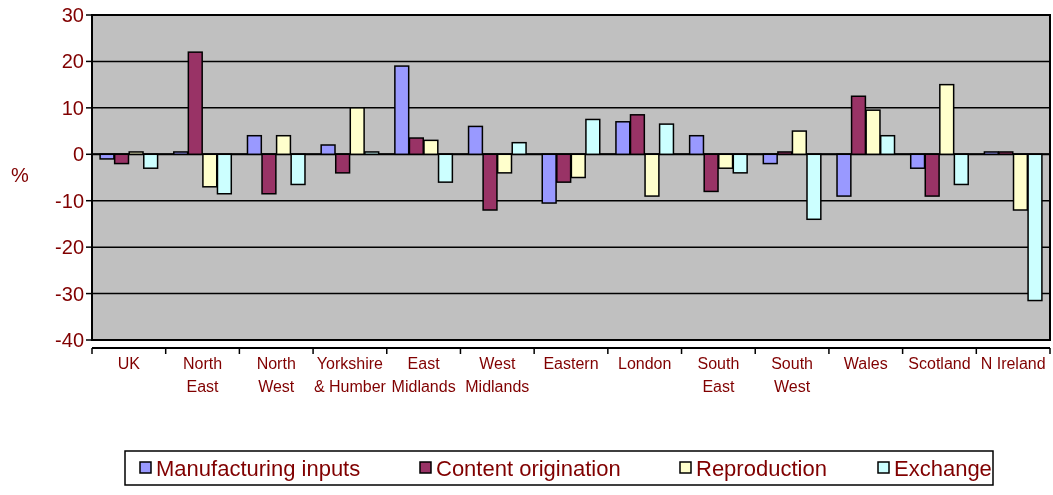 The image size is (1053, 495). I want to click on x-tick-label: Wales, so click(865, 363).